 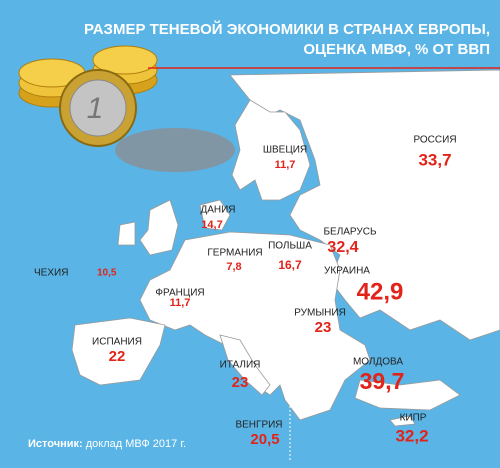 I want to click on country-name: МОЛДОВА, so click(x=378, y=362).